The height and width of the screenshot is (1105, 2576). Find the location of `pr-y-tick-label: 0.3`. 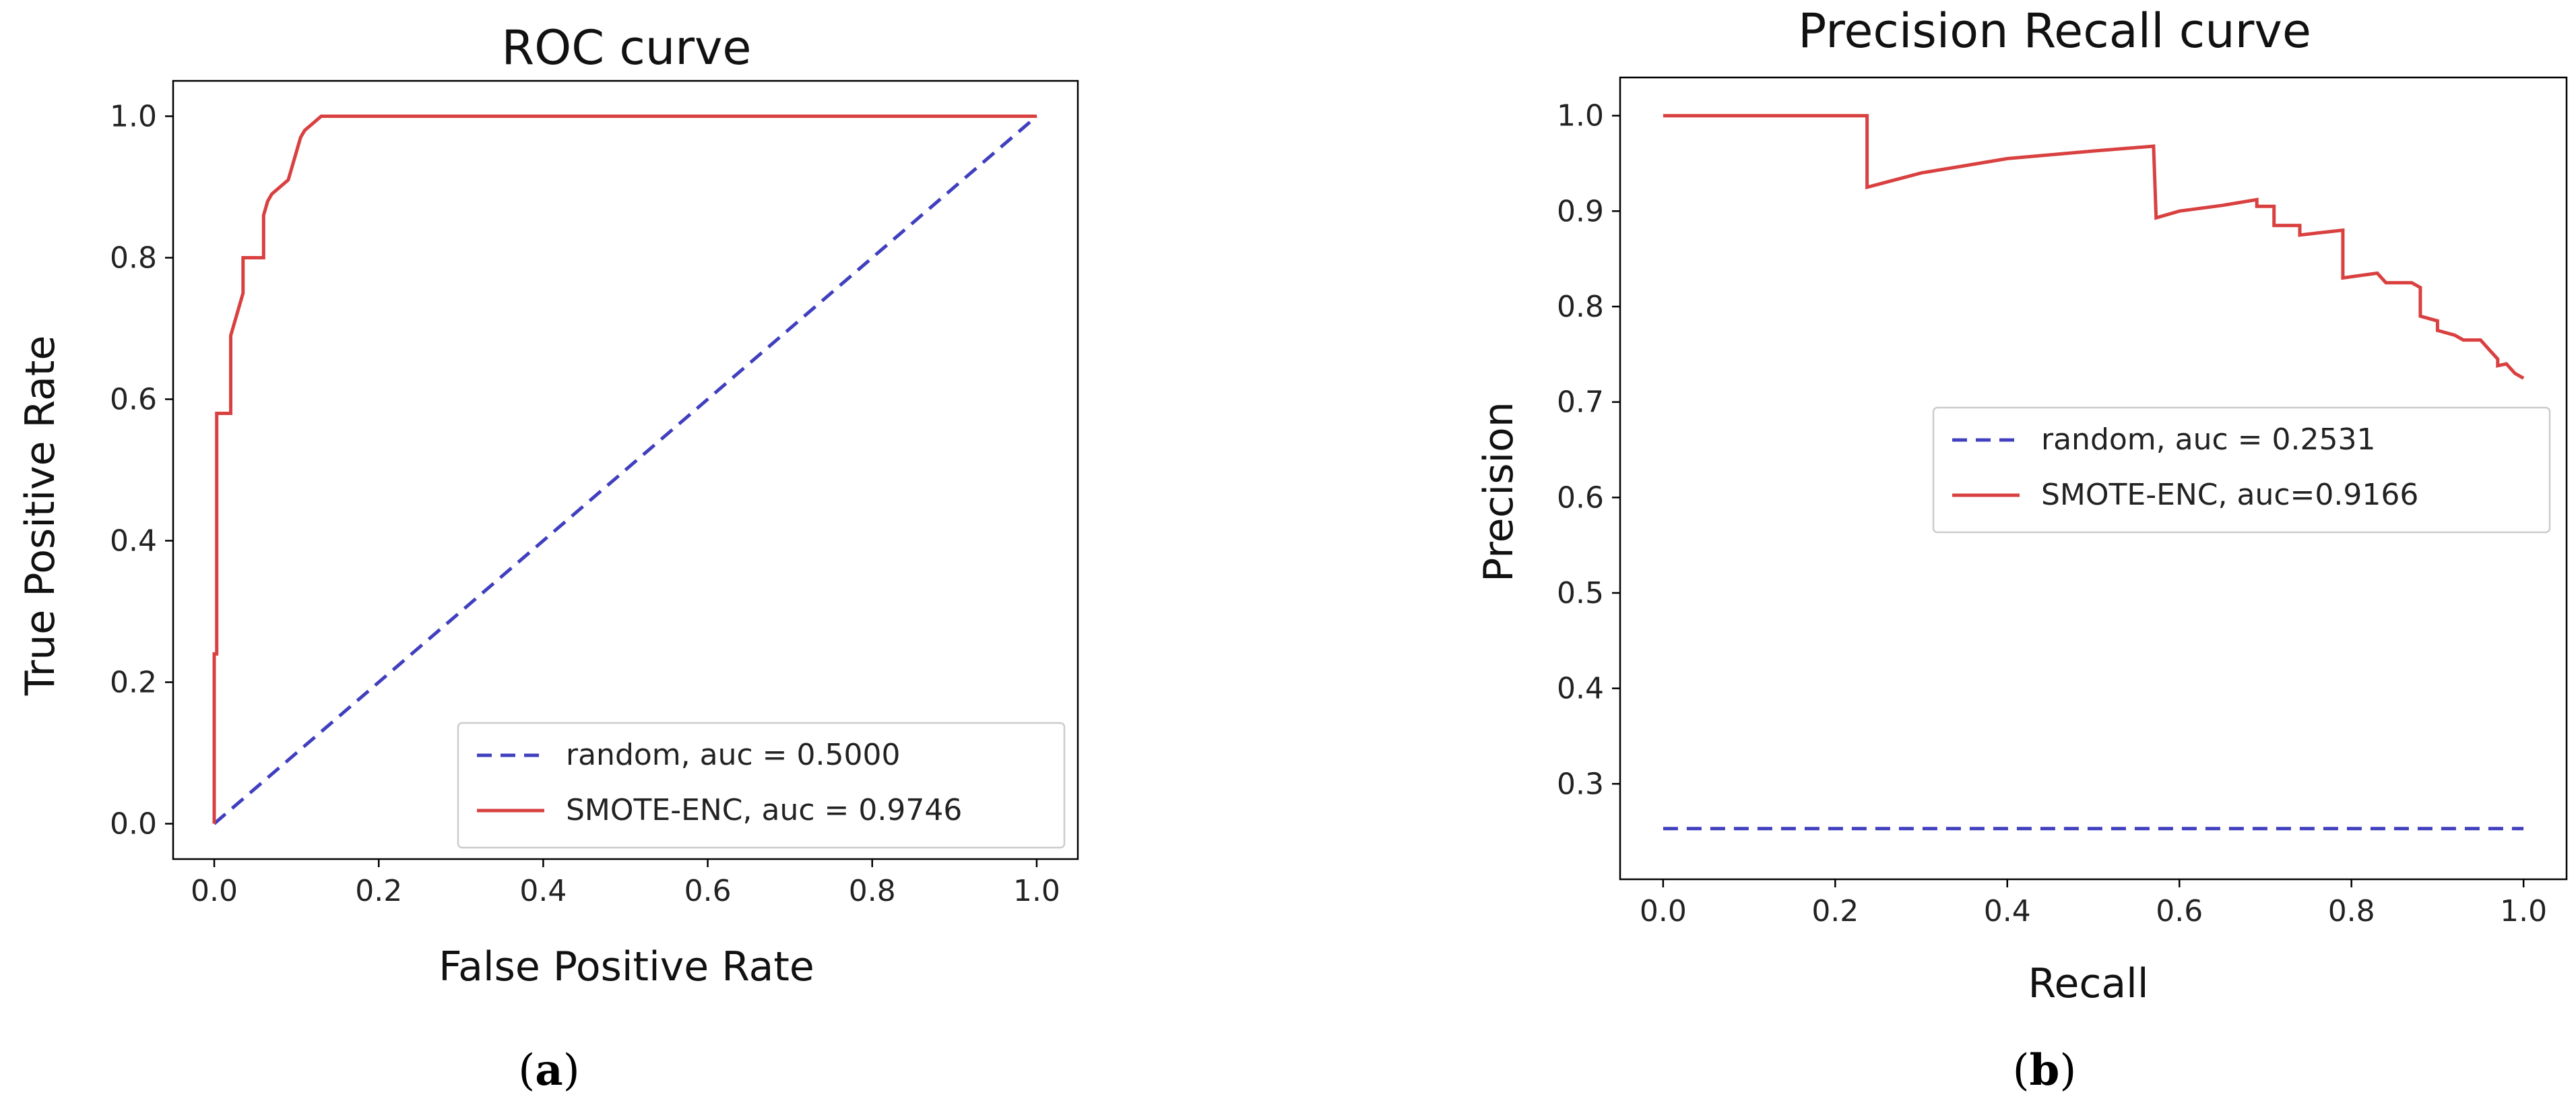

pr-y-tick-label: 0.3 is located at coordinates (1580, 784).